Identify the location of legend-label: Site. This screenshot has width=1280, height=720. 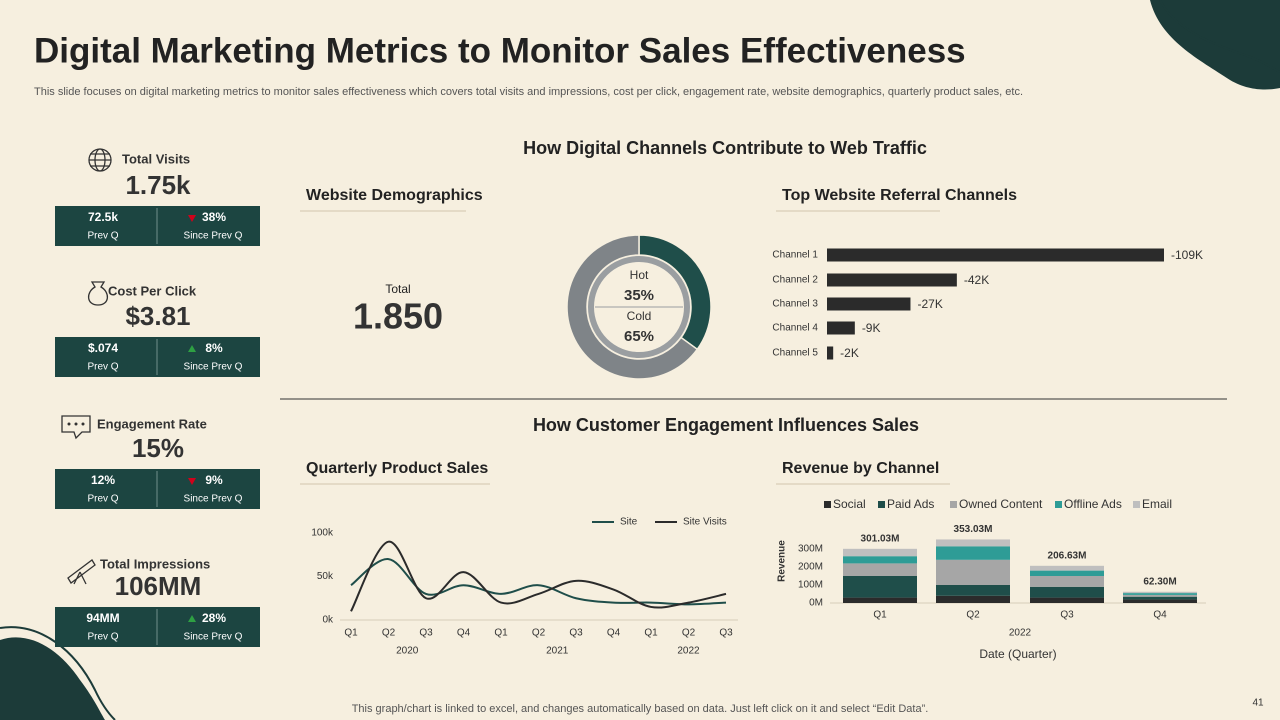
(629, 522).